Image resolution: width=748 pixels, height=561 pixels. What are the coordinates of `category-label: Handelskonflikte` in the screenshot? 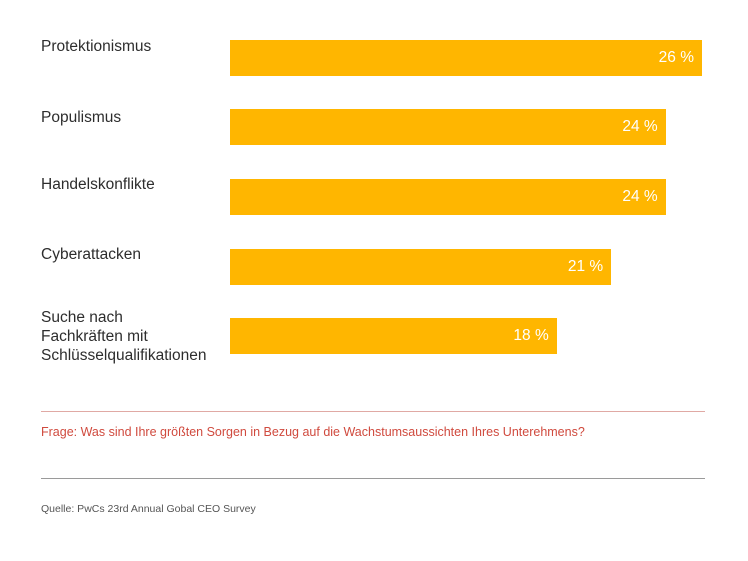 It's located at (133, 184).